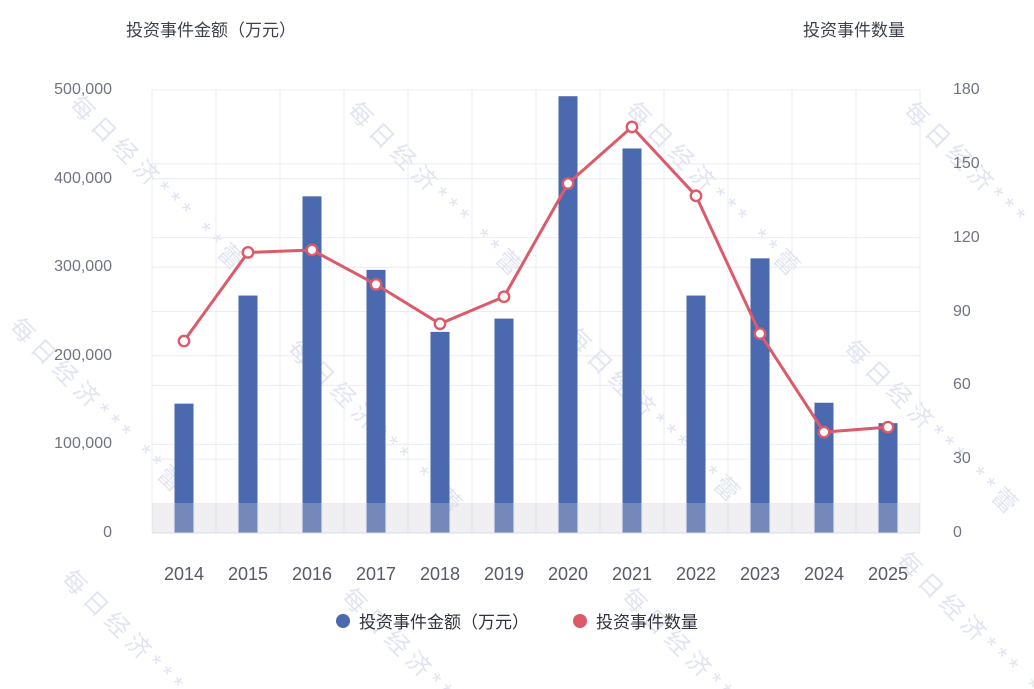 The image size is (1034, 689). Describe the element at coordinates (696, 196) in the screenshot. I see `marker-2022` at that location.